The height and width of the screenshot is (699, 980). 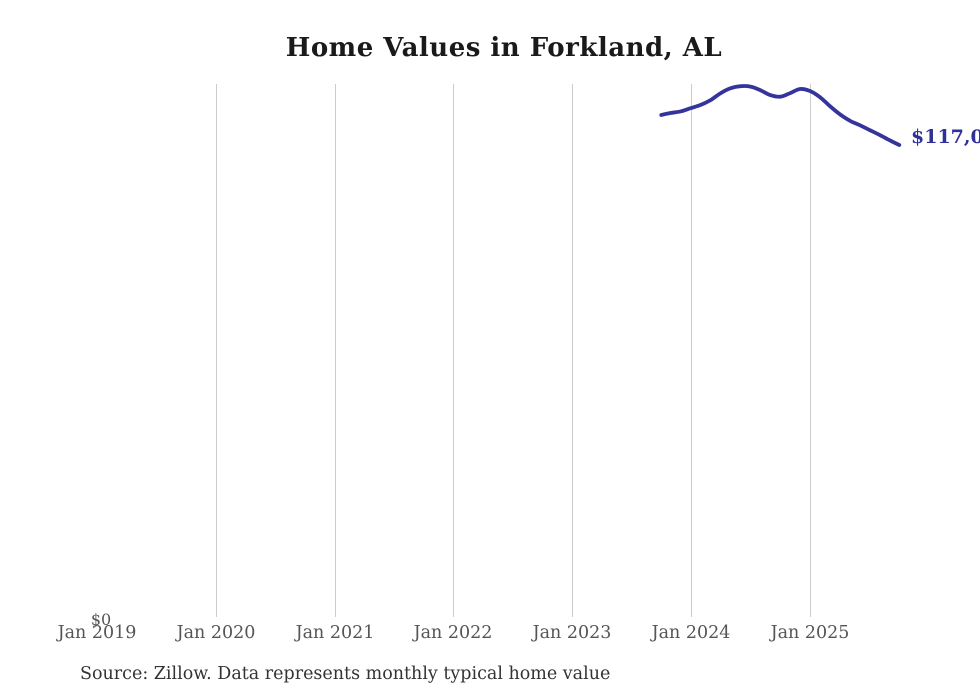 What do you see at coordinates (691, 633) in the screenshot?
I see `x-tick-label: Jan 2024` at bounding box center [691, 633].